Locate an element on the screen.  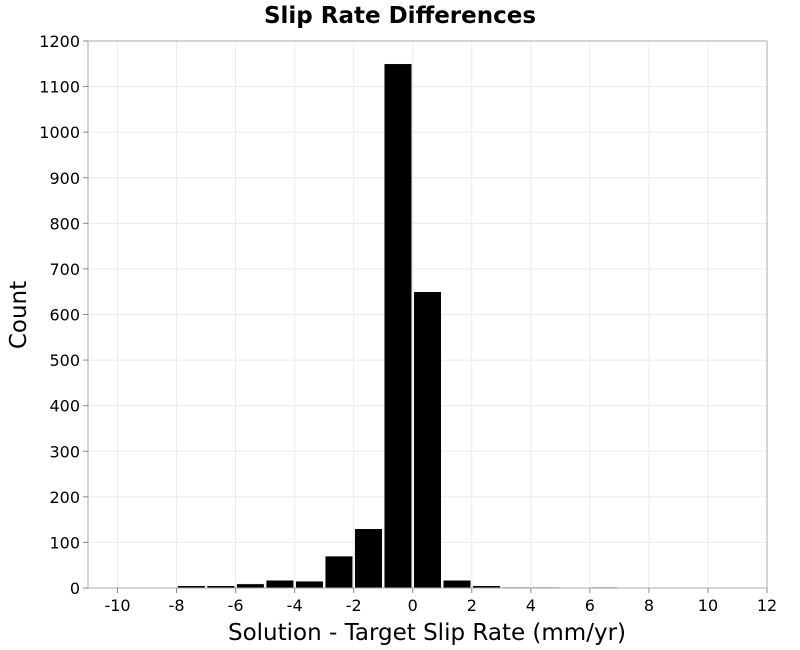
x-tick-label: -10 is located at coordinates (117, 605).